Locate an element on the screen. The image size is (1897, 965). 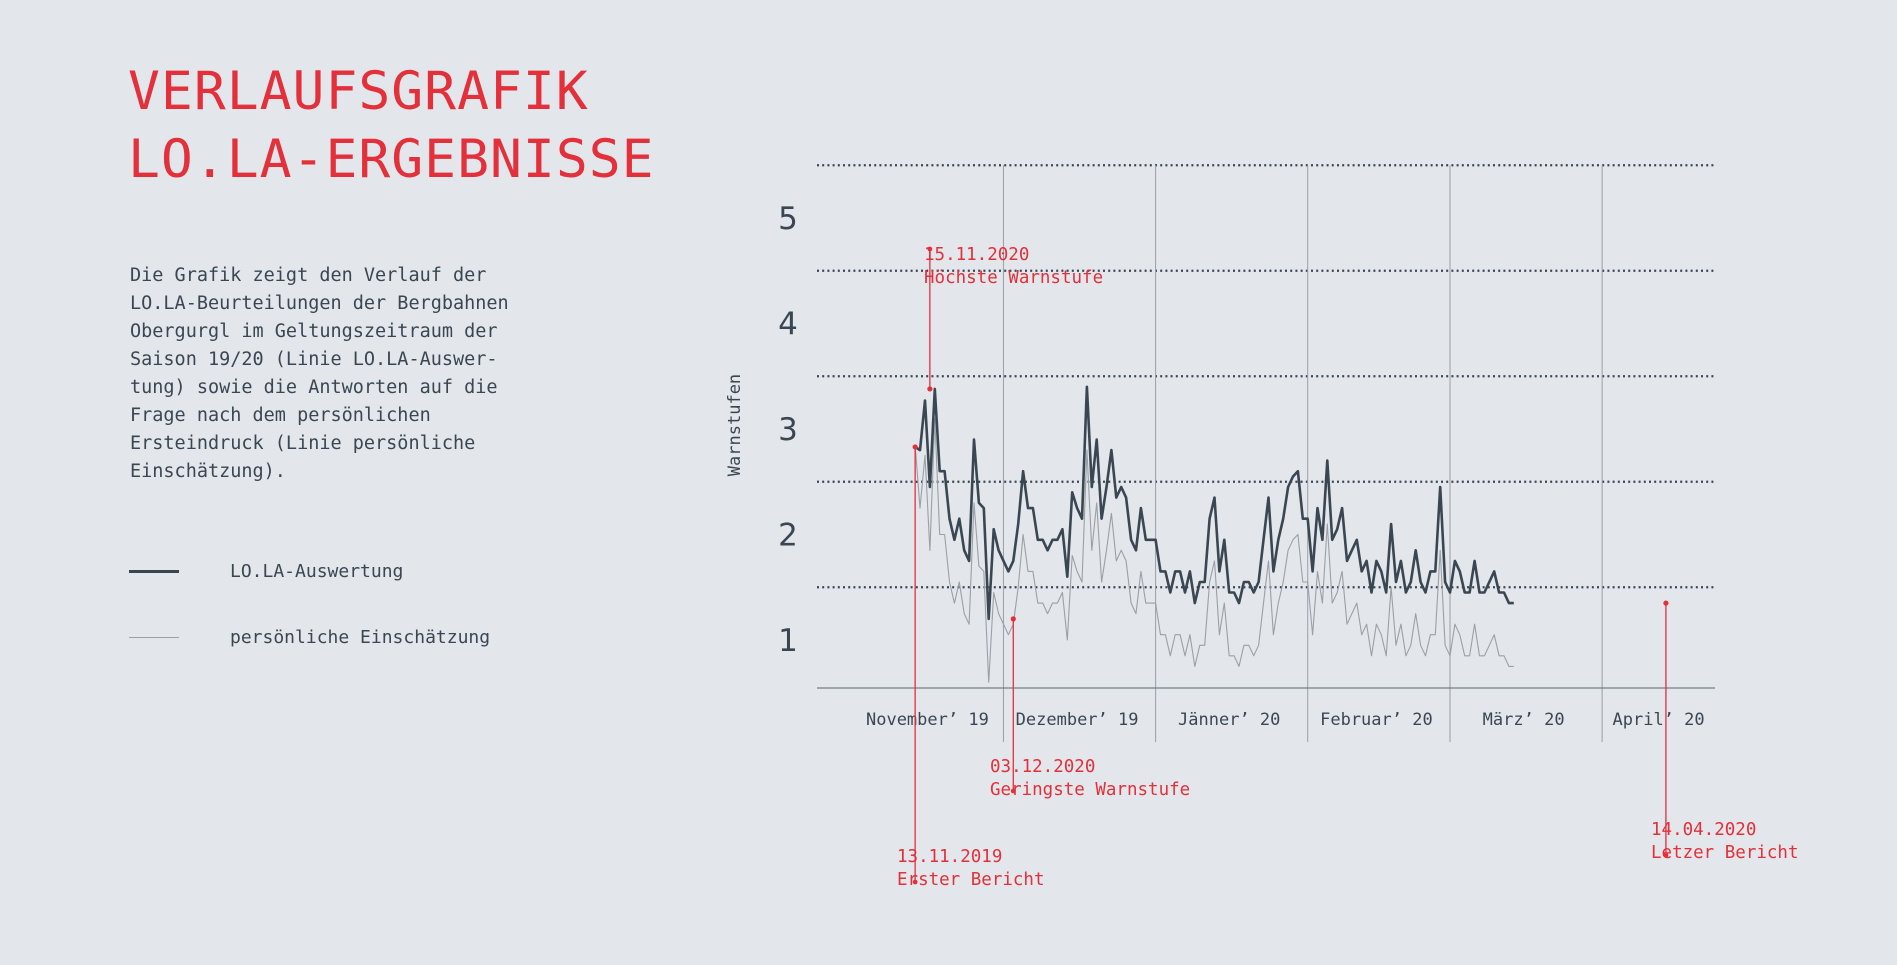
y-tick-label: 1 is located at coordinates (788, 641).